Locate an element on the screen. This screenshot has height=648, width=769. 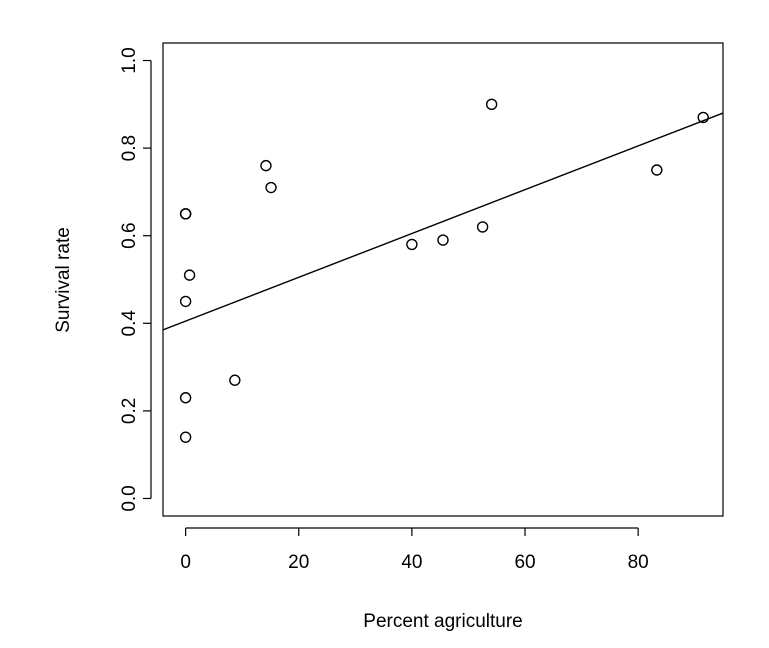
y-tick-label: 0.2 is located at coordinates (129, 411).